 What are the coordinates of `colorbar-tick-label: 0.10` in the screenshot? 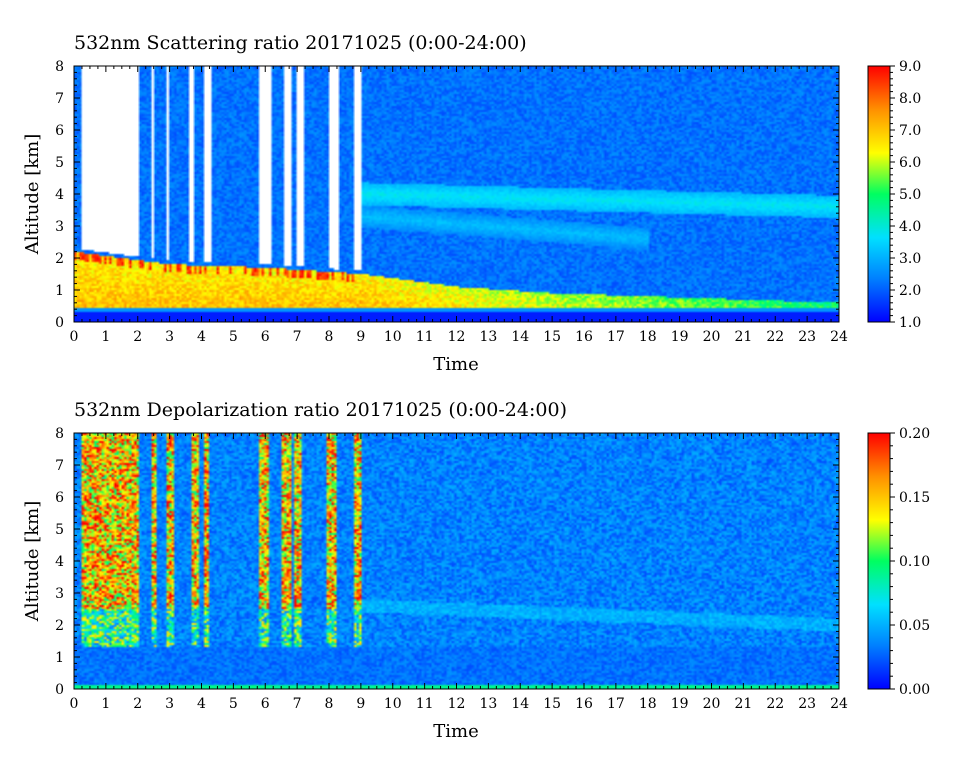 It's located at (914, 562).